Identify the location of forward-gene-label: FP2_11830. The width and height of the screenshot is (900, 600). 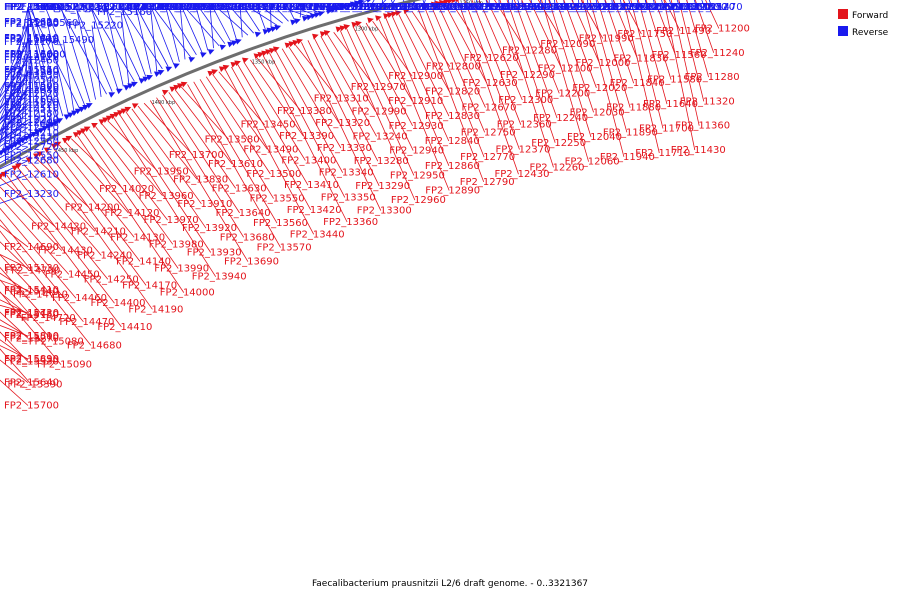
(641, 59).